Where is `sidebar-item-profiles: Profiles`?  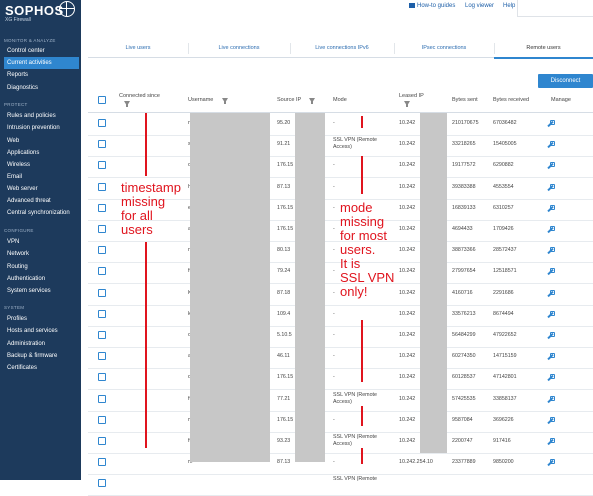
sidebar-item-profiles: Profiles is located at coordinates (17, 319).